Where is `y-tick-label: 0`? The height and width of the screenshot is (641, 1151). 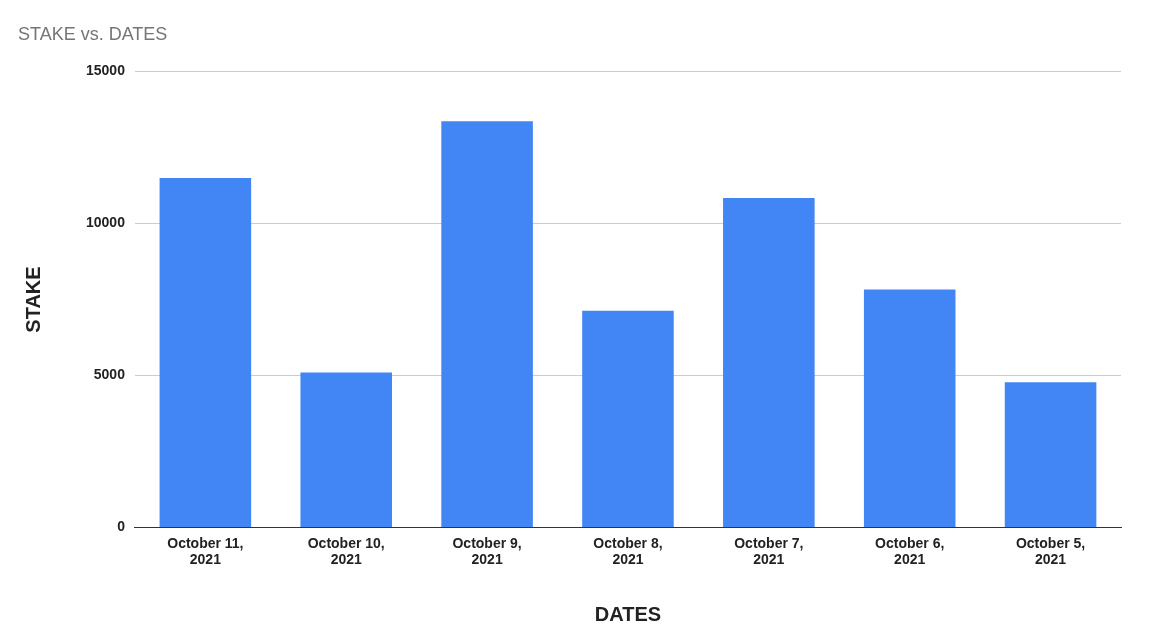 y-tick-label: 0 is located at coordinates (121, 526).